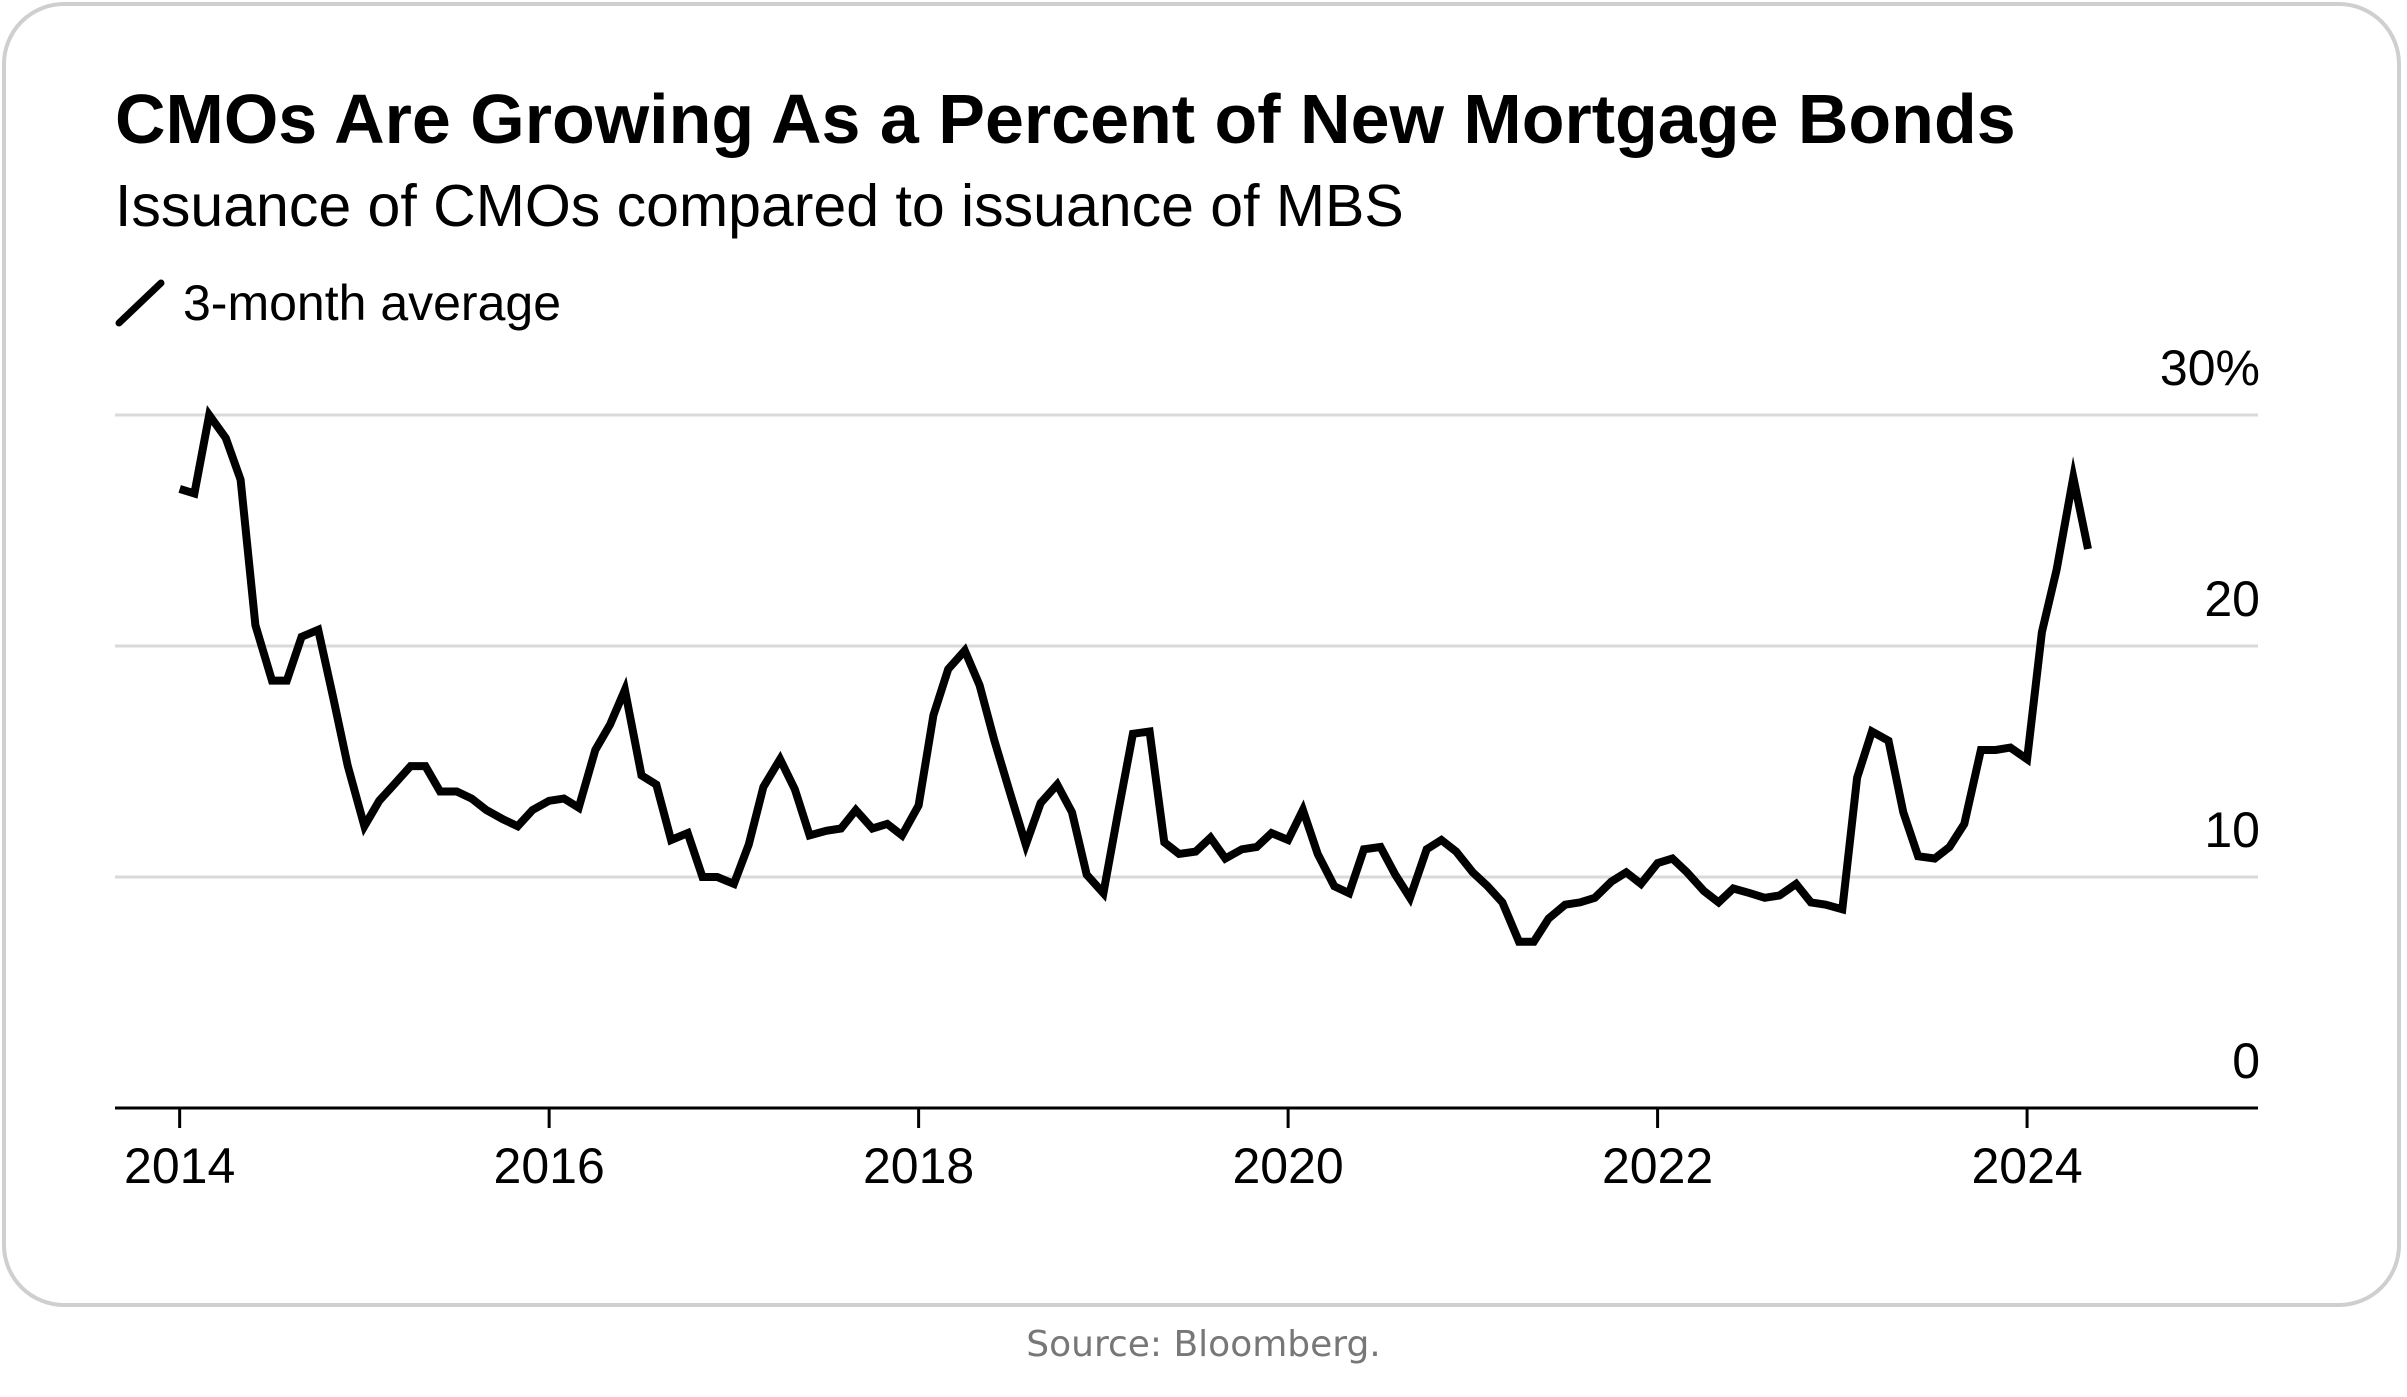 The width and height of the screenshot is (2407, 1397). I want to click on x-tick-label-2: 2018, so click(918, 1166).